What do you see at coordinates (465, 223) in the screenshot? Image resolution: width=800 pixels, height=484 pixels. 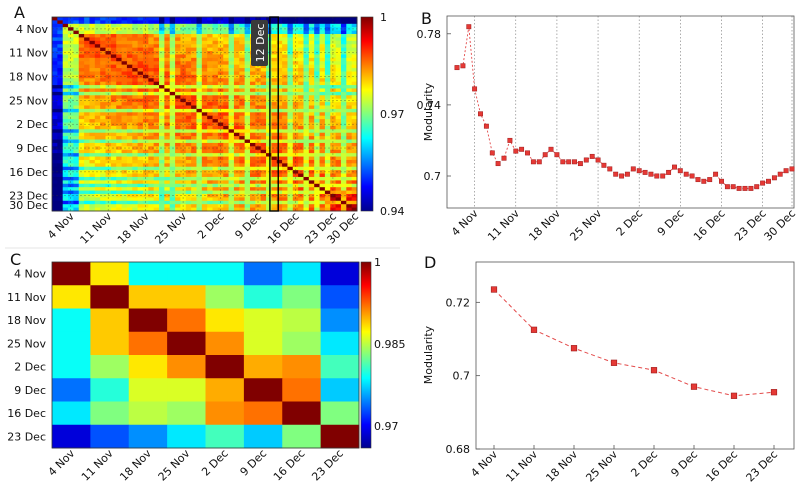 I see `x-tick-label: 4 Nov` at bounding box center [465, 223].